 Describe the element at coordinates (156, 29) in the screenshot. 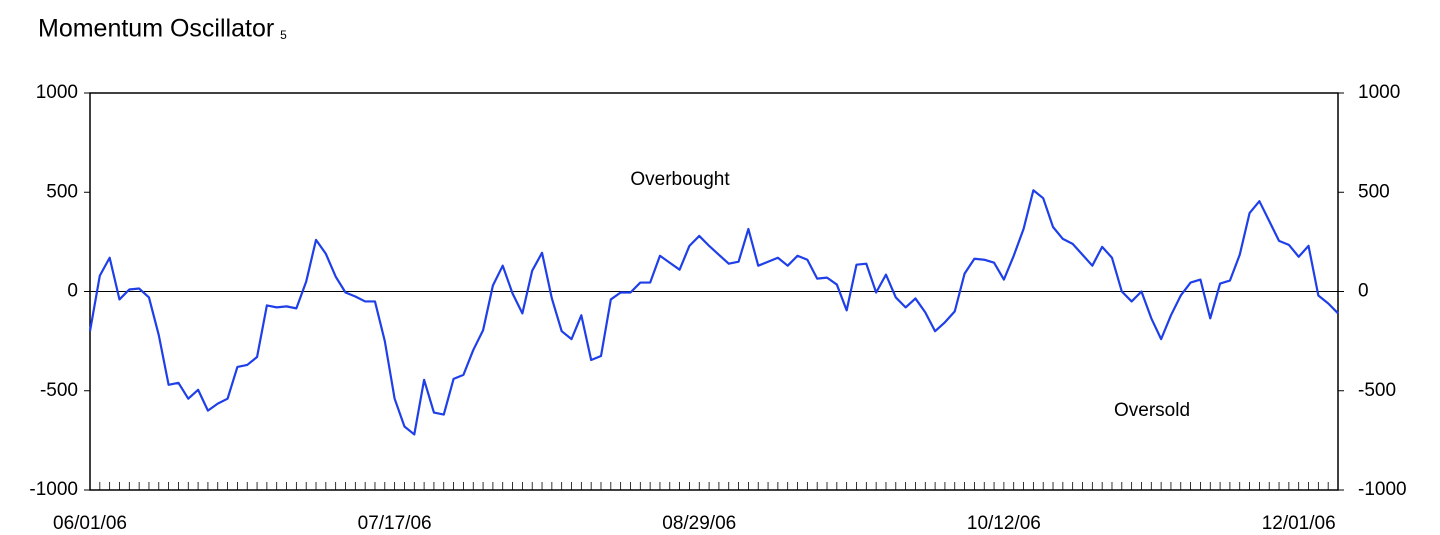

I see `chart-title: Momentum Oscillator` at that location.